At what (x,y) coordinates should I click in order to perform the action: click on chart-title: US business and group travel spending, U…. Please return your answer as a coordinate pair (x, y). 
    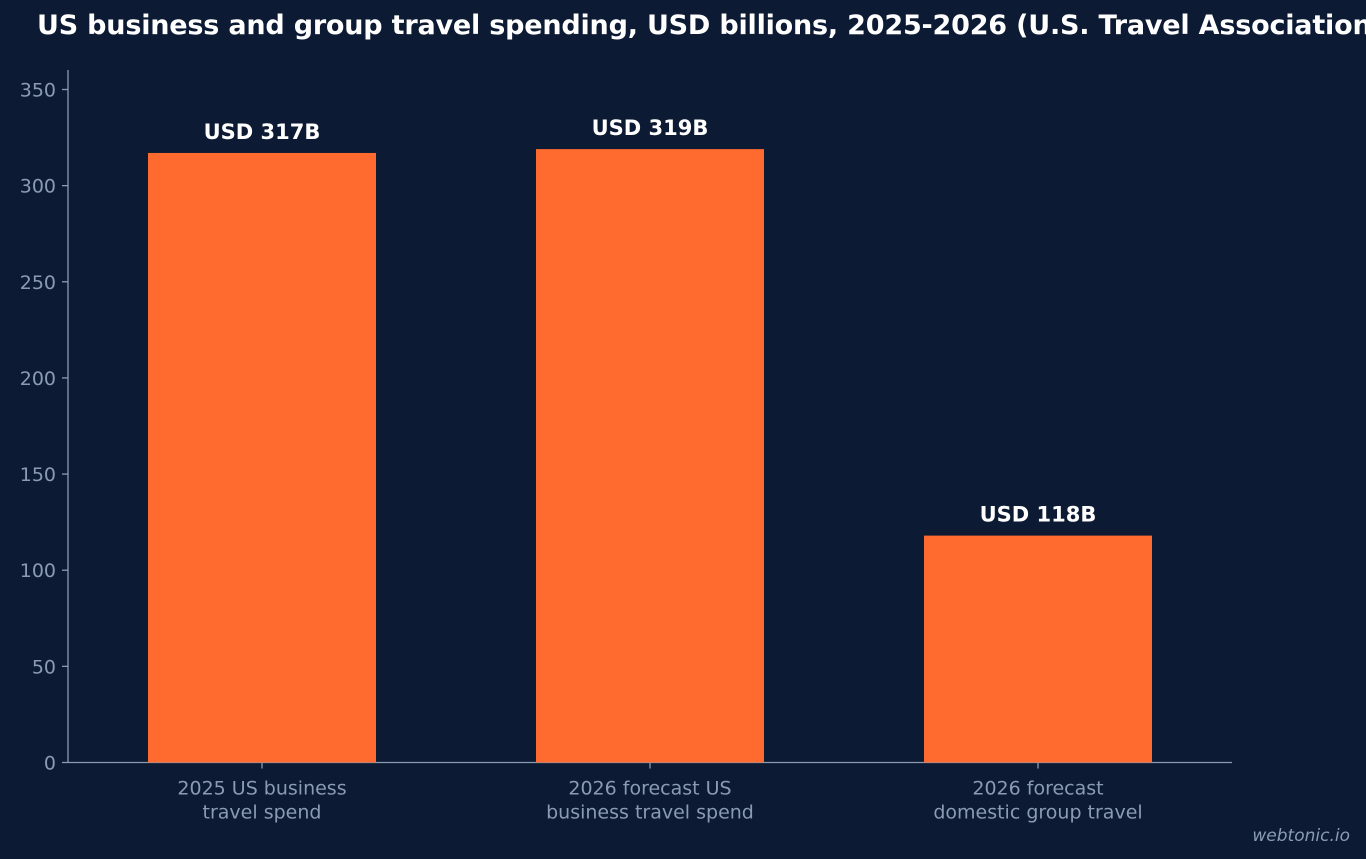
    Looking at the image, I should click on (701, 25).